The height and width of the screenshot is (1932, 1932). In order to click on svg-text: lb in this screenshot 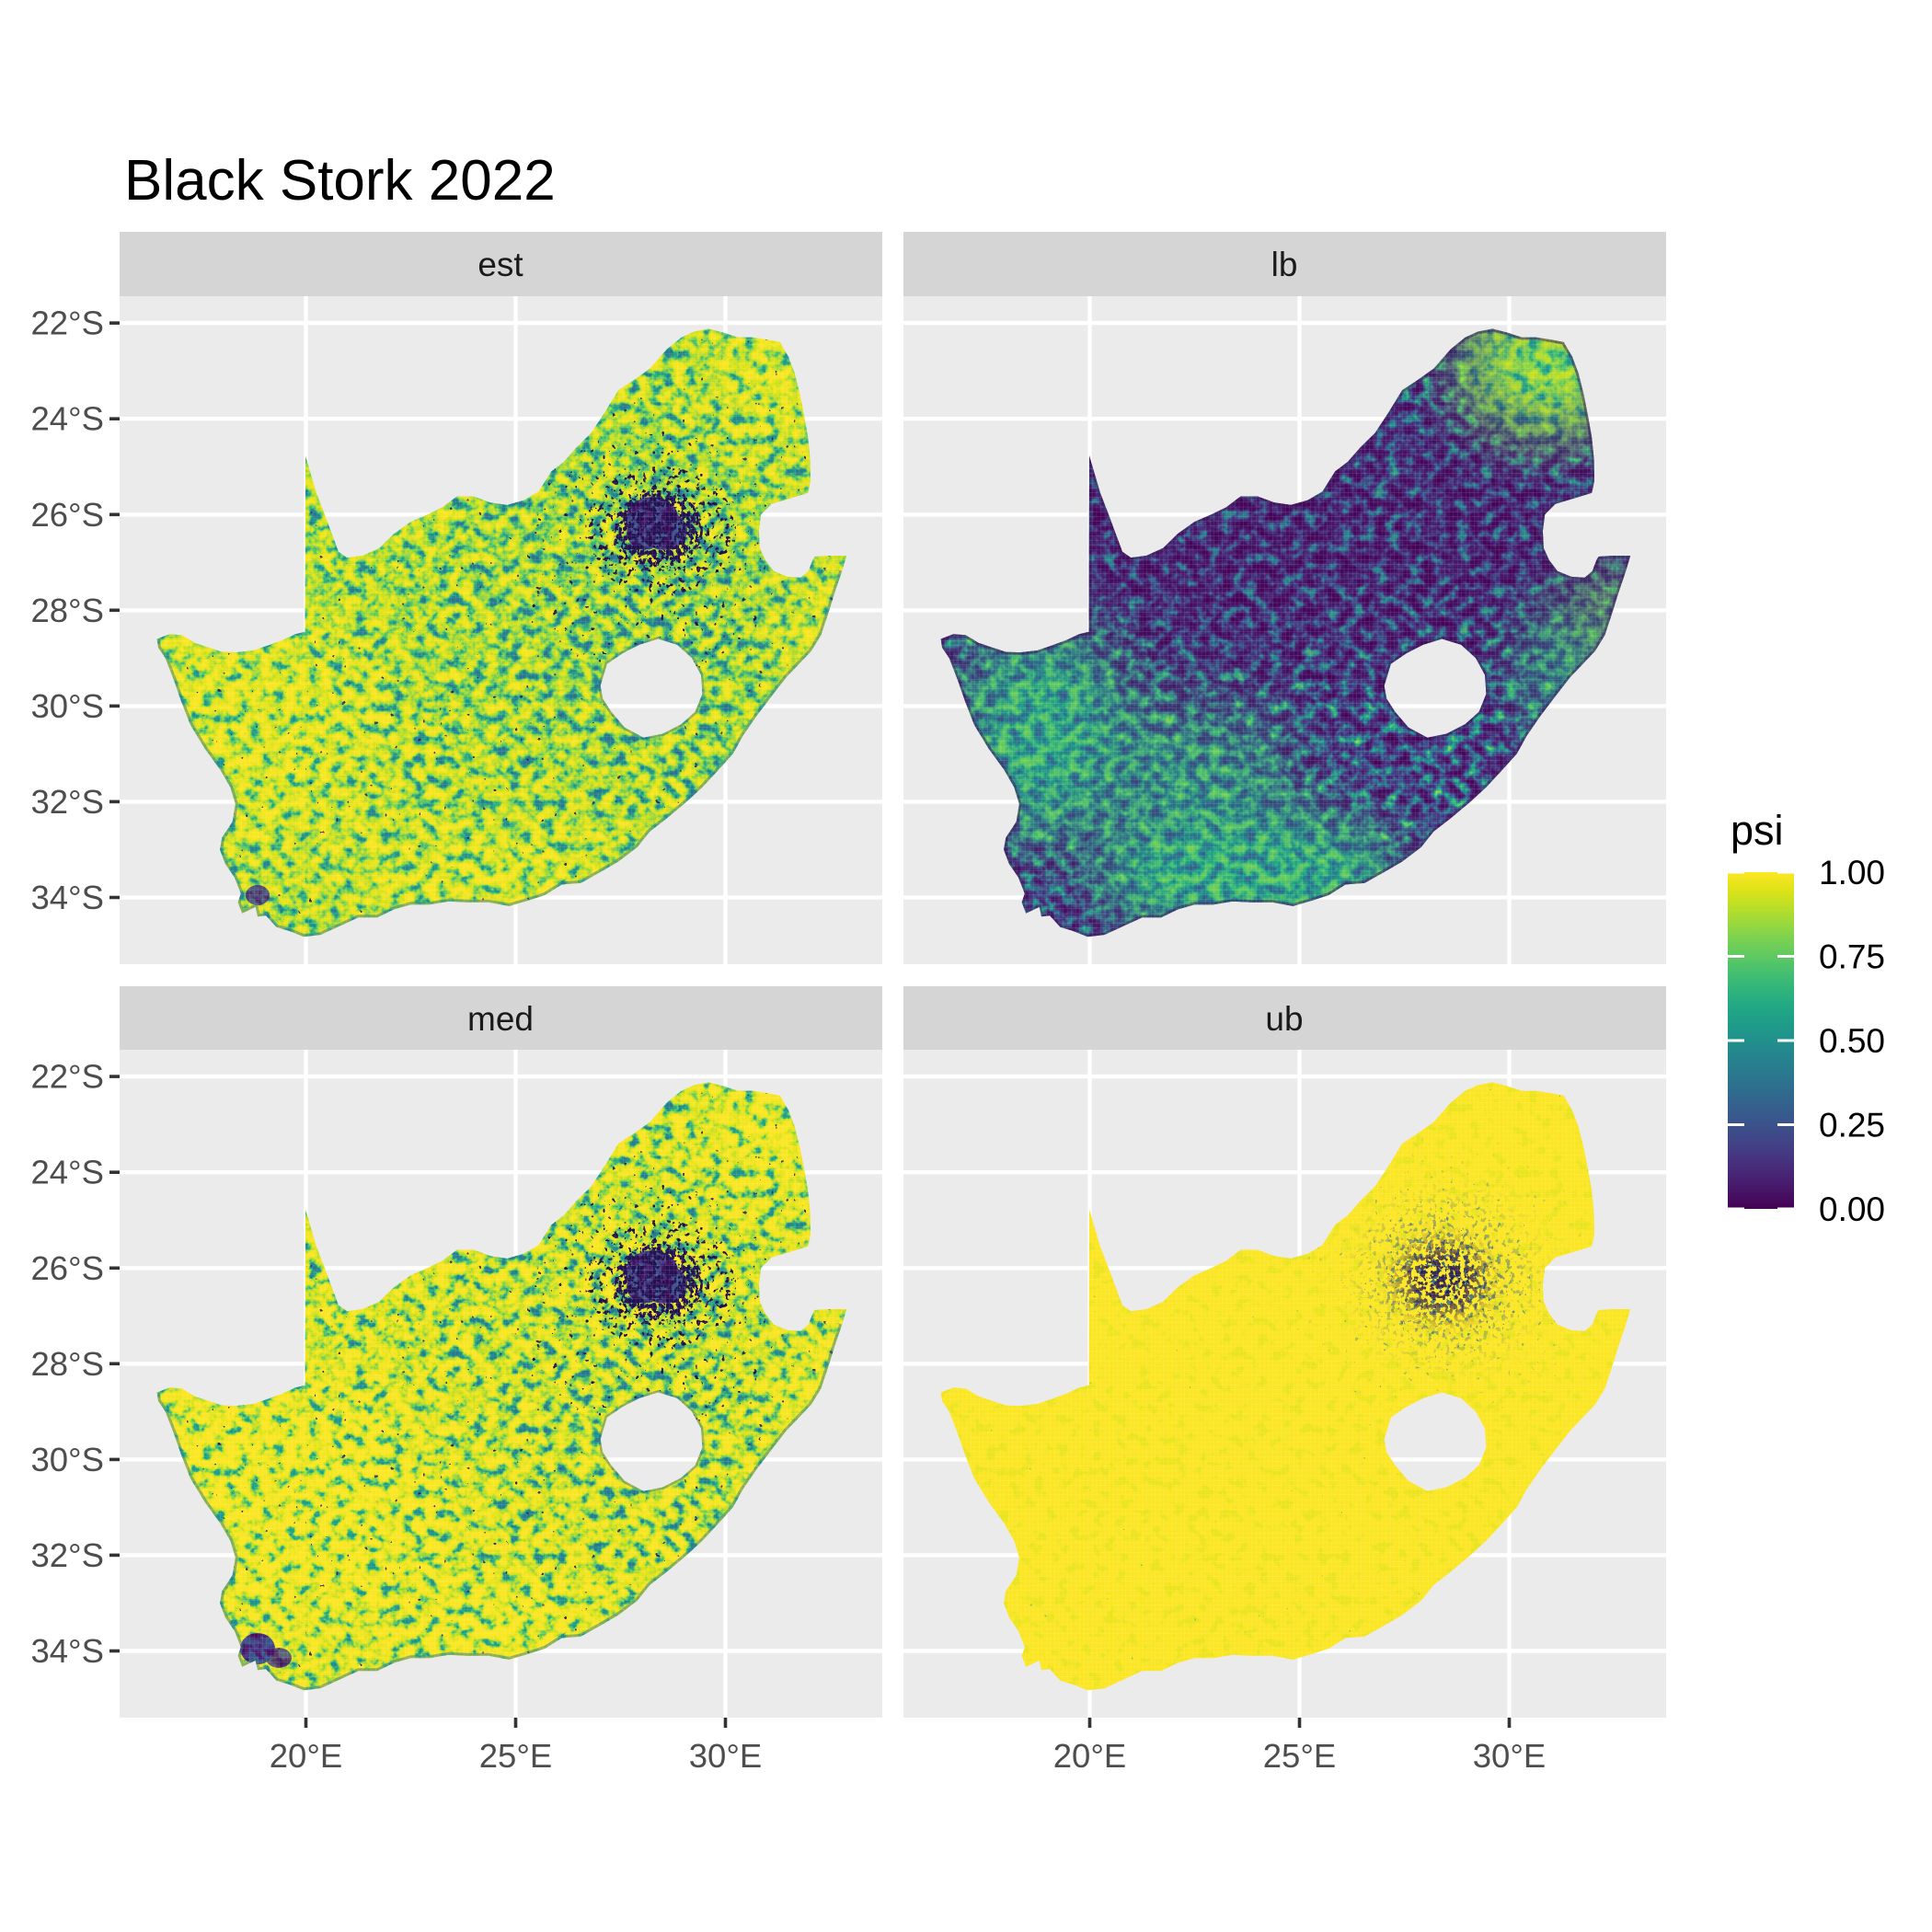, I will do `click(1284, 264)`.